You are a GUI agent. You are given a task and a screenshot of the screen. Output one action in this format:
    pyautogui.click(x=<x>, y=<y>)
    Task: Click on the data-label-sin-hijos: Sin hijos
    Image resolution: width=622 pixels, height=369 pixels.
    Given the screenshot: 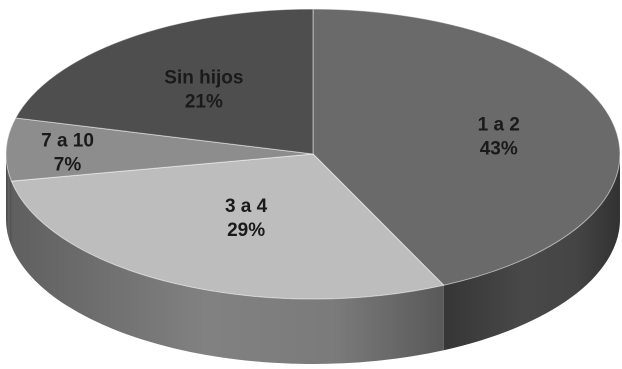 What is the action you would take?
    pyautogui.click(x=203, y=78)
    